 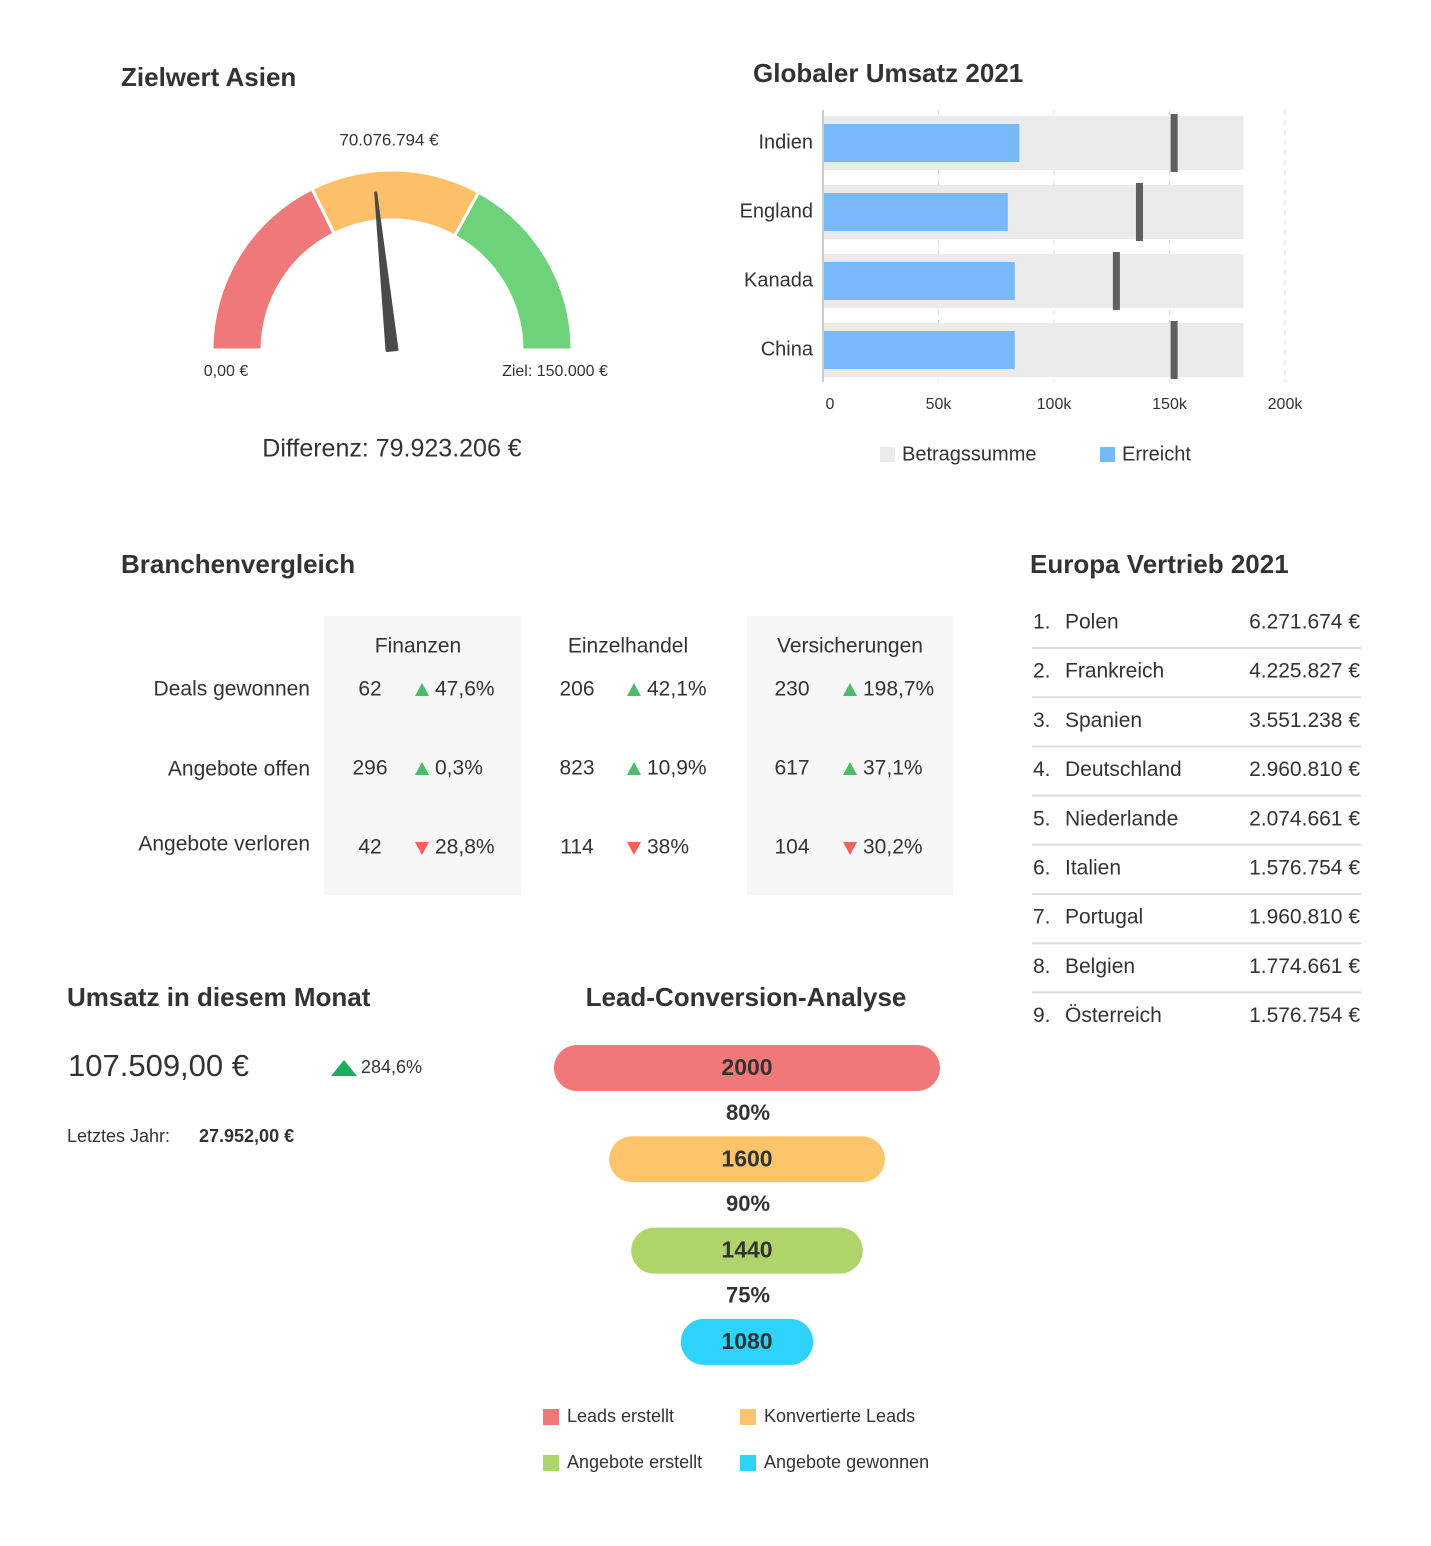 I want to click on amount: 2.960.810 €, so click(x=1304, y=769).